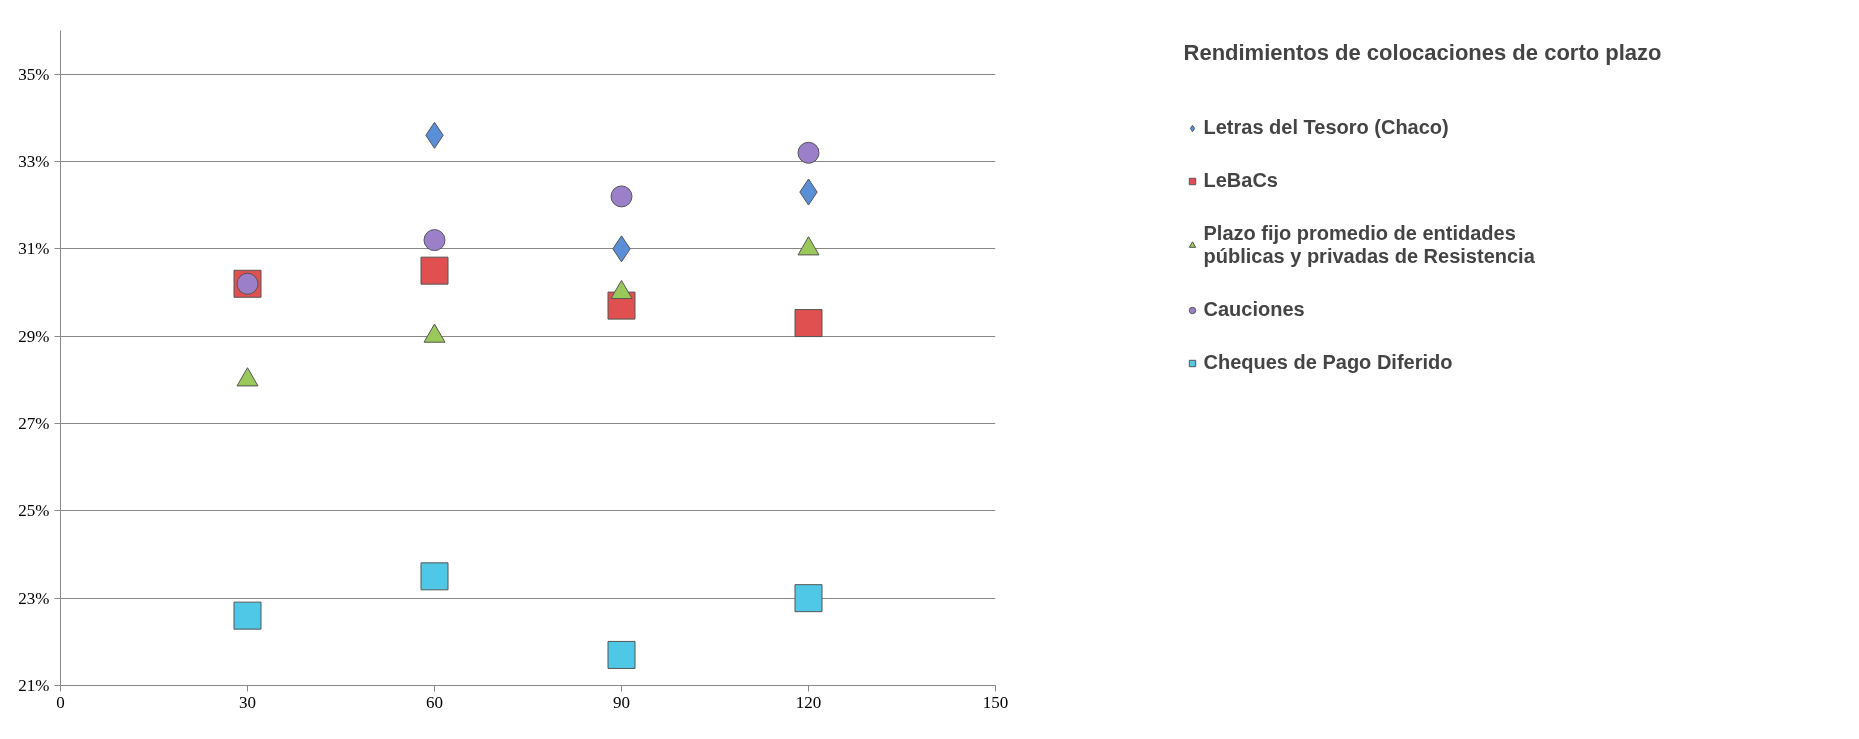 This screenshot has height=739, width=1859. I want to click on legend-label: Plazo fijo promedio de entidades públicas y privadas de Resistencia, so click(1369, 245).